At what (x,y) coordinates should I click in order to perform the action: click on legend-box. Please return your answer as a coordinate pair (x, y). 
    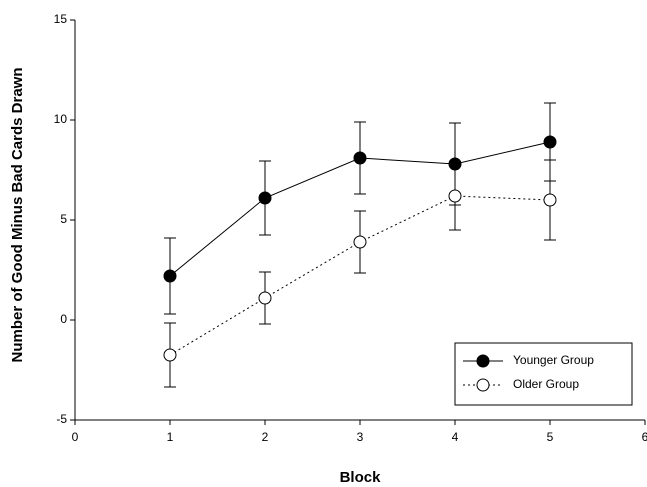
    Looking at the image, I should click on (543, 374).